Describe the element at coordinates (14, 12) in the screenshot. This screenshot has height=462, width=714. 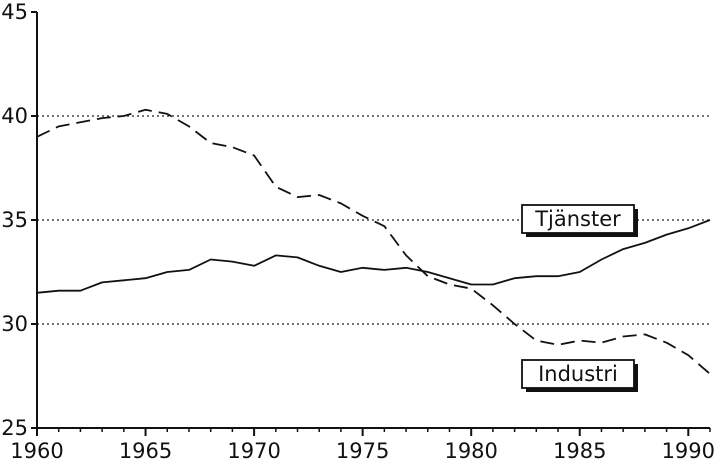
I see `y-tick-label-45: 45` at that location.